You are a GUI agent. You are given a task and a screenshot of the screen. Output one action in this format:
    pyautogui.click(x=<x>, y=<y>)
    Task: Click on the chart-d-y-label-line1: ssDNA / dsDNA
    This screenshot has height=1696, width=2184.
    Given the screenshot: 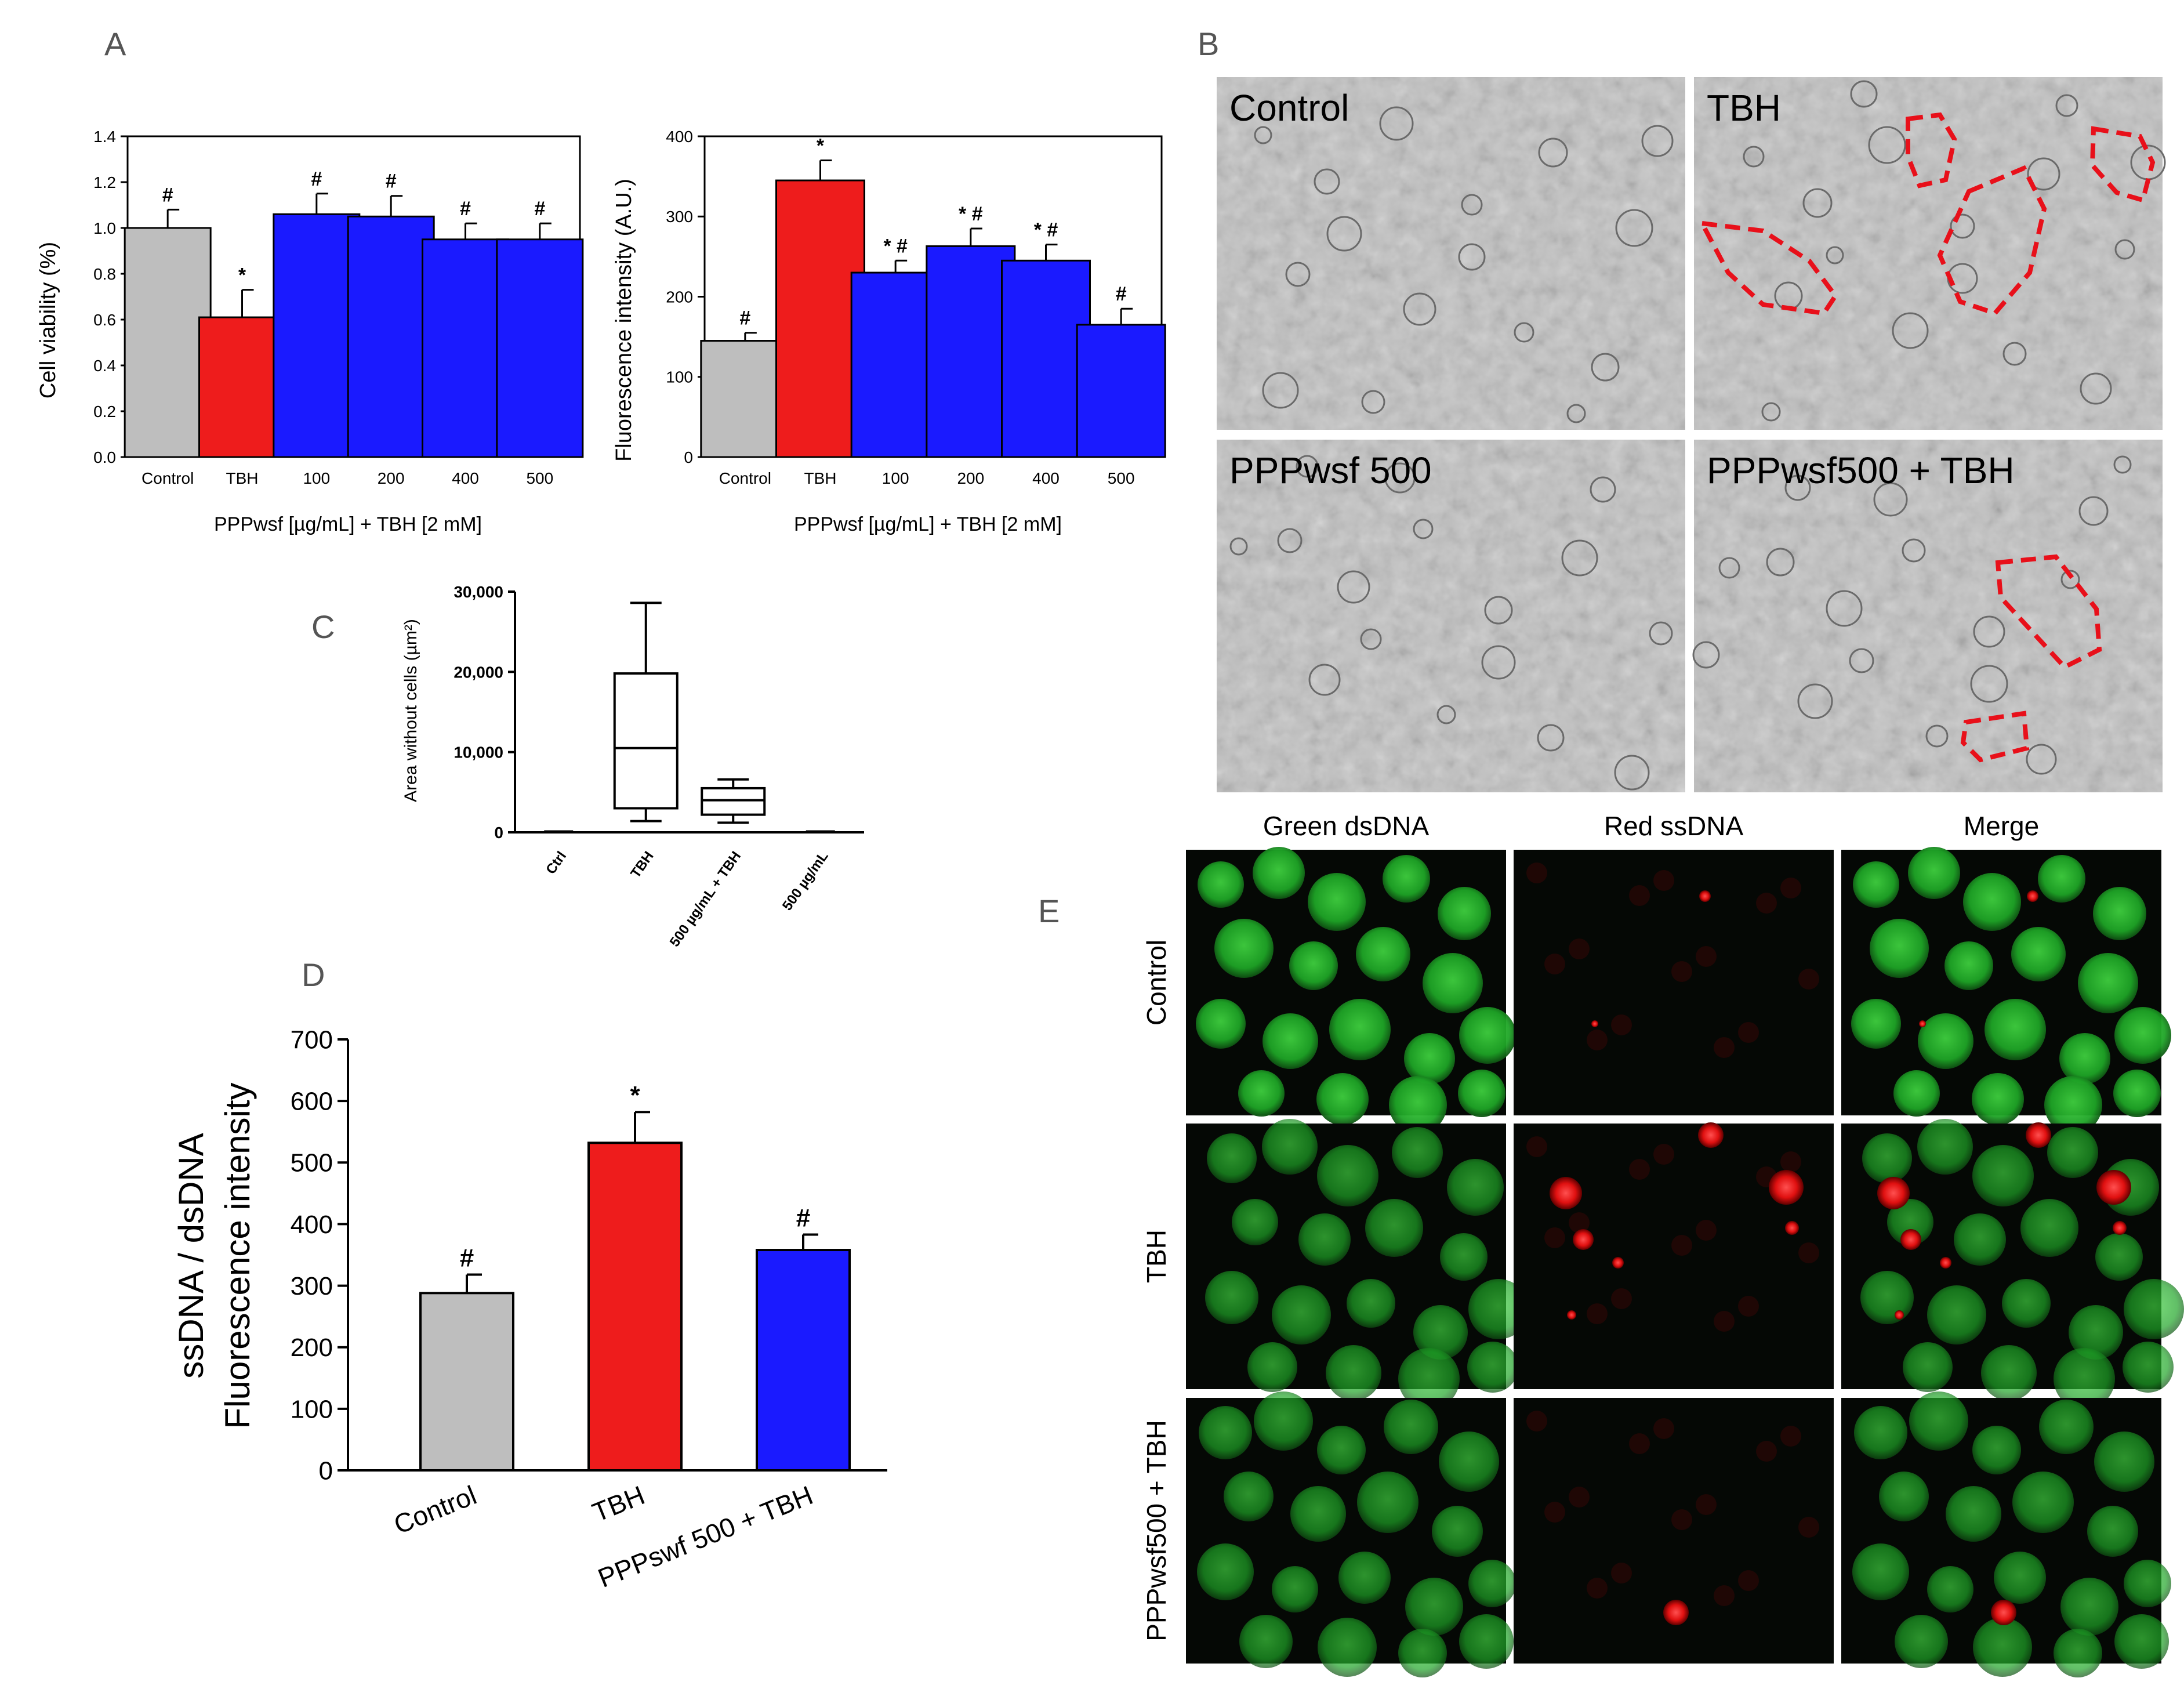 What is the action you would take?
    pyautogui.click(x=191, y=1255)
    